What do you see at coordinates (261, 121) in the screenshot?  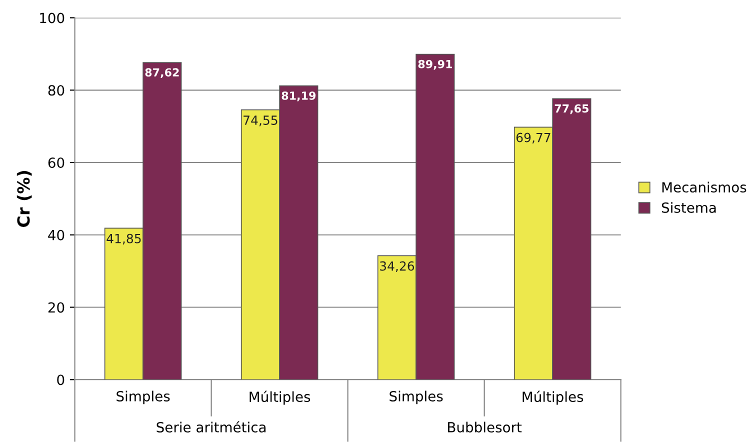 I see `data-label: 74,55` at bounding box center [261, 121].